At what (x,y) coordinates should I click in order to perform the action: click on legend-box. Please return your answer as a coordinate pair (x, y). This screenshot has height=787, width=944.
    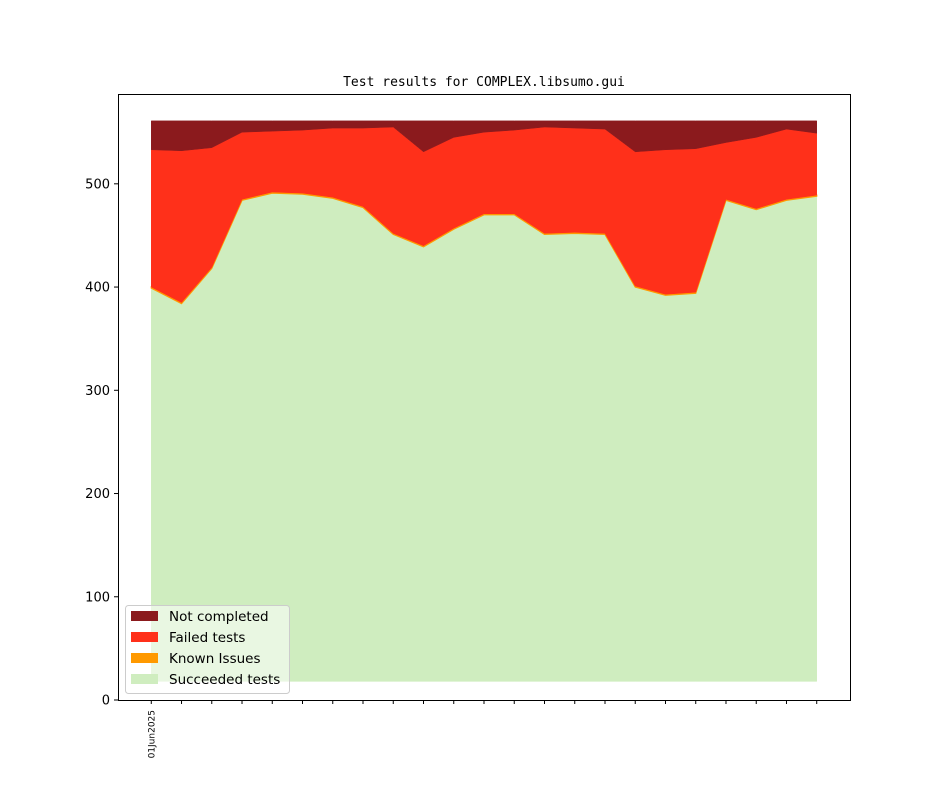
    Looking at the image, I should click on (207, 649).